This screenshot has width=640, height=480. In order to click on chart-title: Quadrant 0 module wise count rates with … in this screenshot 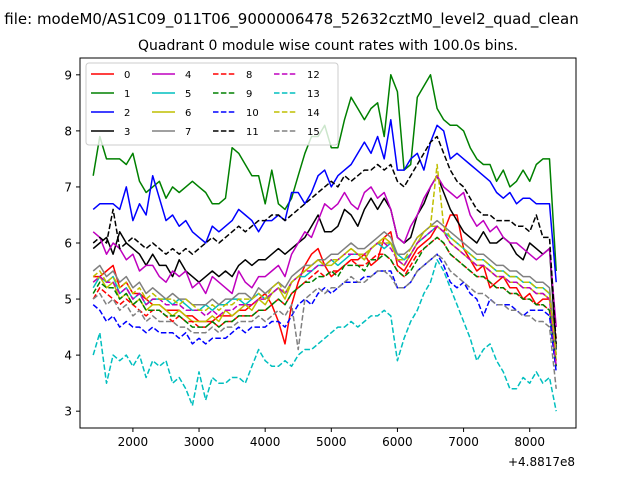, I will do `click(328, 46)`.